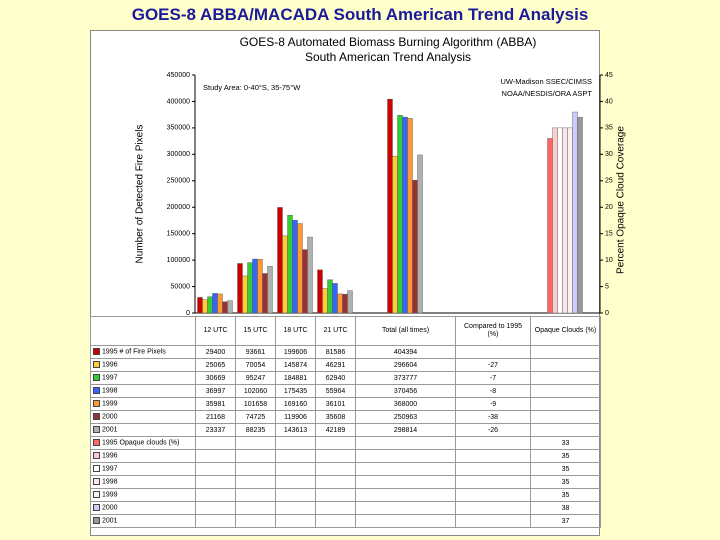 The width and height of the screenshot is (720, 540). Describe the element at coordinates (609, 101) in the screenshot. I see `y2-tick-label: 40` at that location.